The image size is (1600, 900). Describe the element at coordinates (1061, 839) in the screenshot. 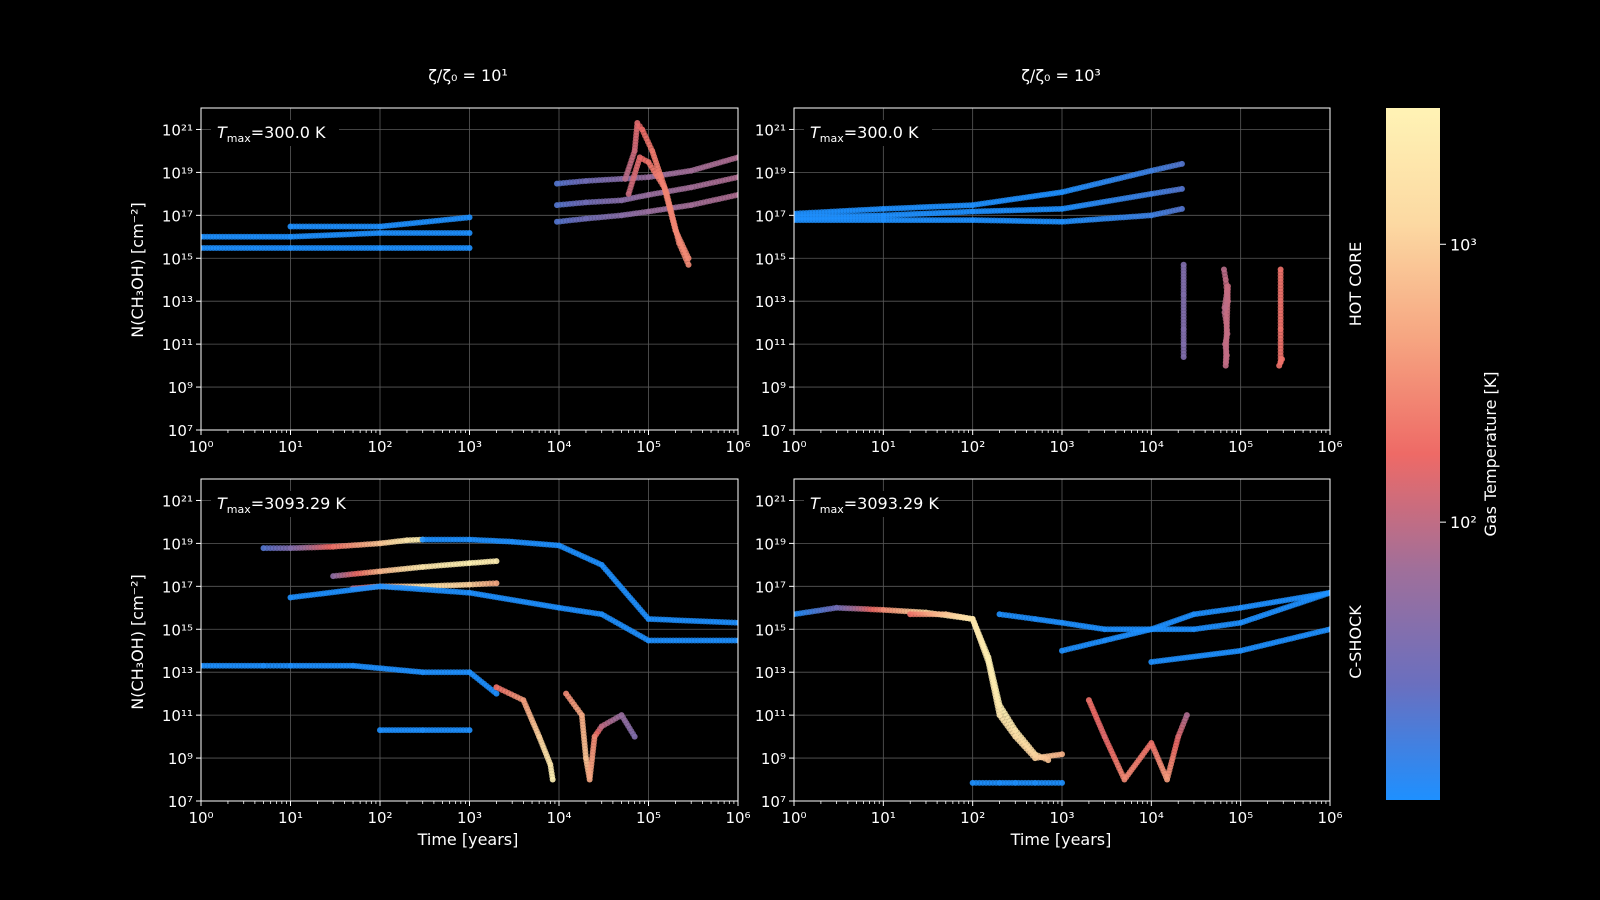

I see `x-axis-label-right: Time [years]` at that location.